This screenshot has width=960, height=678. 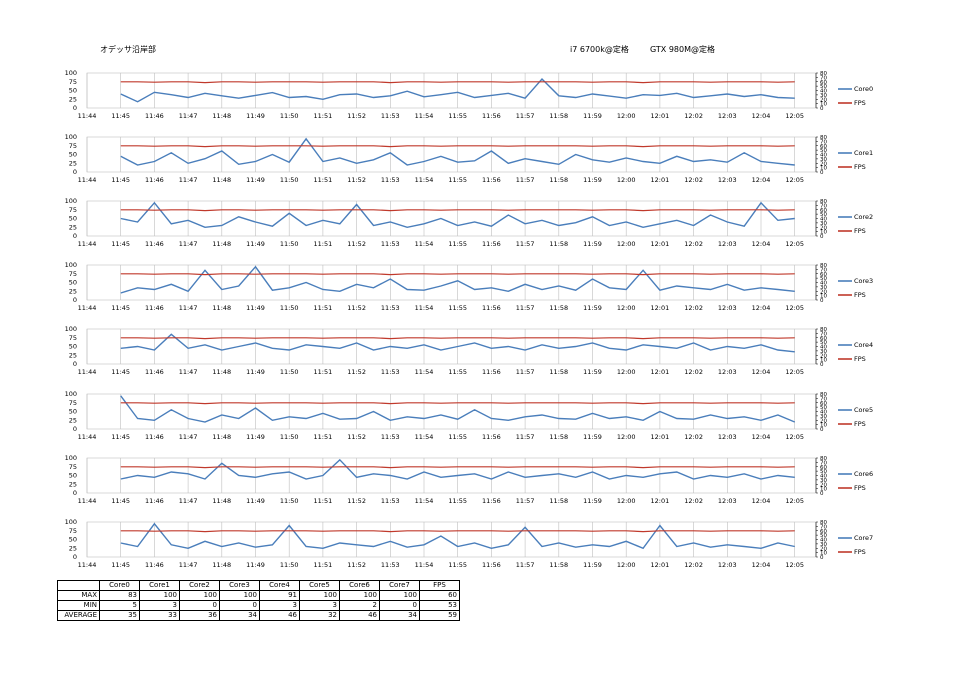 I want to click on table-row: AVERAGE 35 33 36 34 46 32 46 34 59, so click(x=258, y=615).